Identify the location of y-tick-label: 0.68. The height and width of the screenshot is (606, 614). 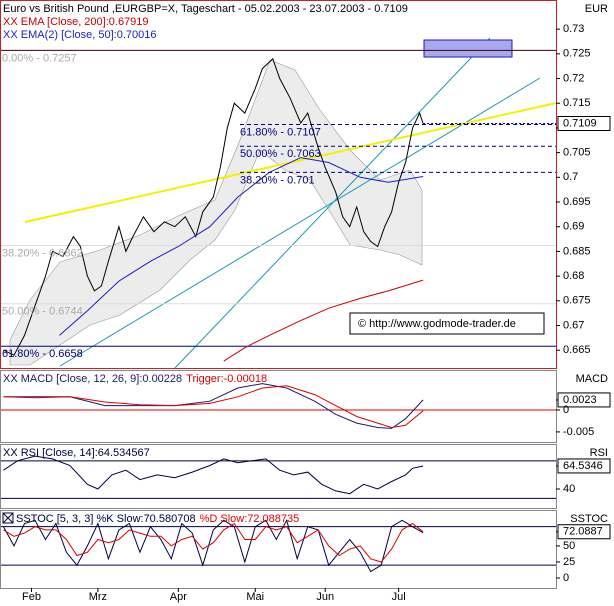
(573, 276).